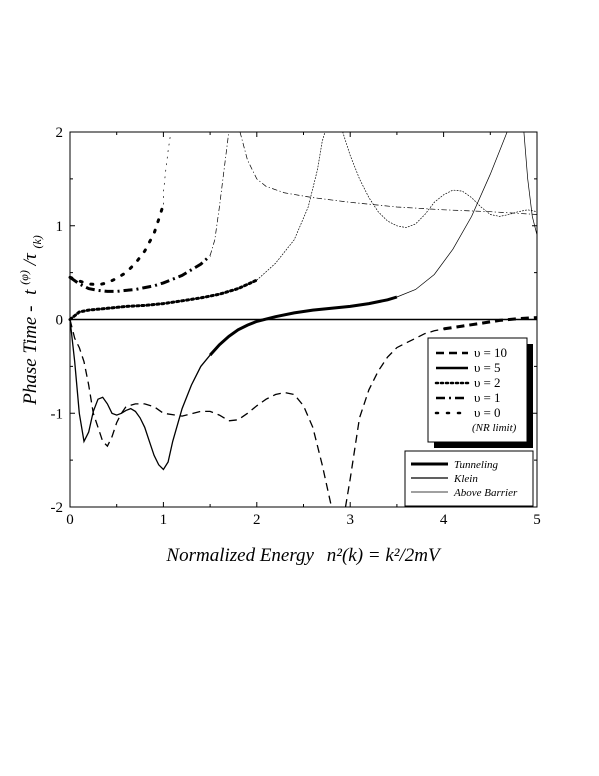 Image resolution: width=599 pixels, height=776 pixels. I want to click on y-tick-label: -2, so click(57, 508).